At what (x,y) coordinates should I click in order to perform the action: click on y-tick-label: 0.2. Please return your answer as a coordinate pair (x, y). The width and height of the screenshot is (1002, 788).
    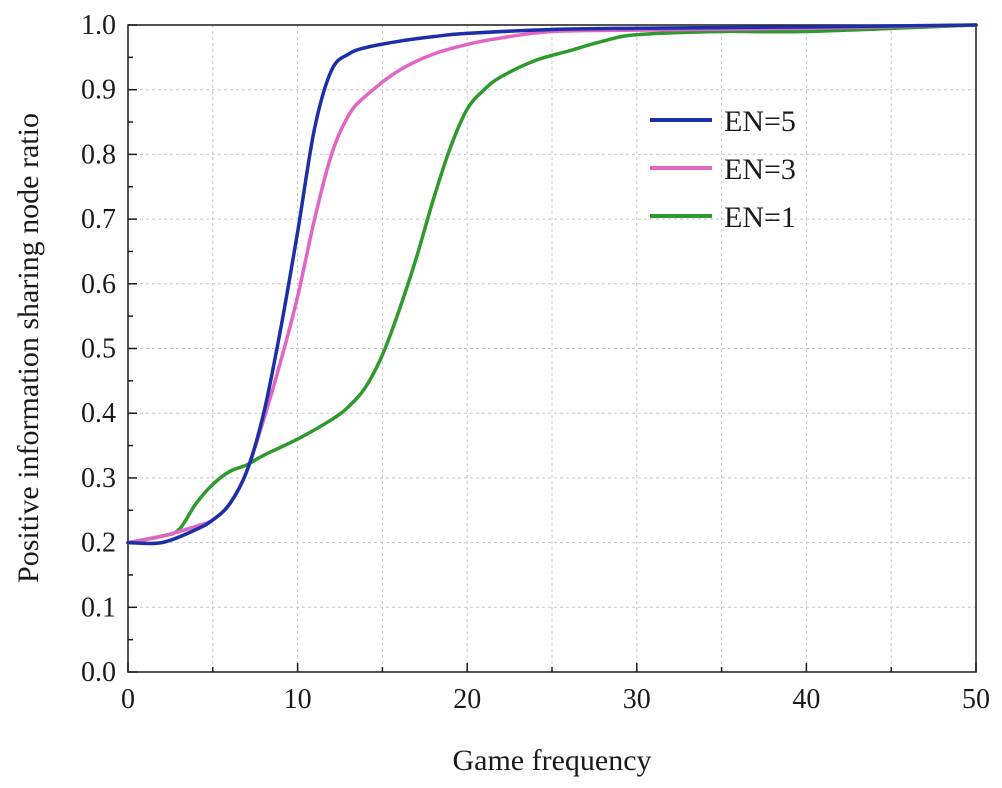
    Looking at the image, I should click on (98, 543).